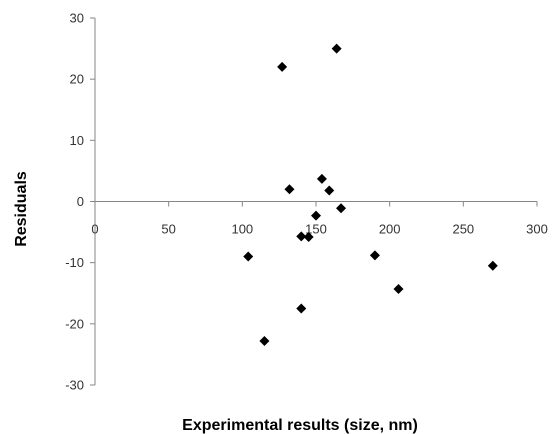 This screenshot has height=434, width=552. What do you see at coordinates (463, 229) in the screenshot?
I see `x-tick-label: 250` at bounding box center [463, 229].